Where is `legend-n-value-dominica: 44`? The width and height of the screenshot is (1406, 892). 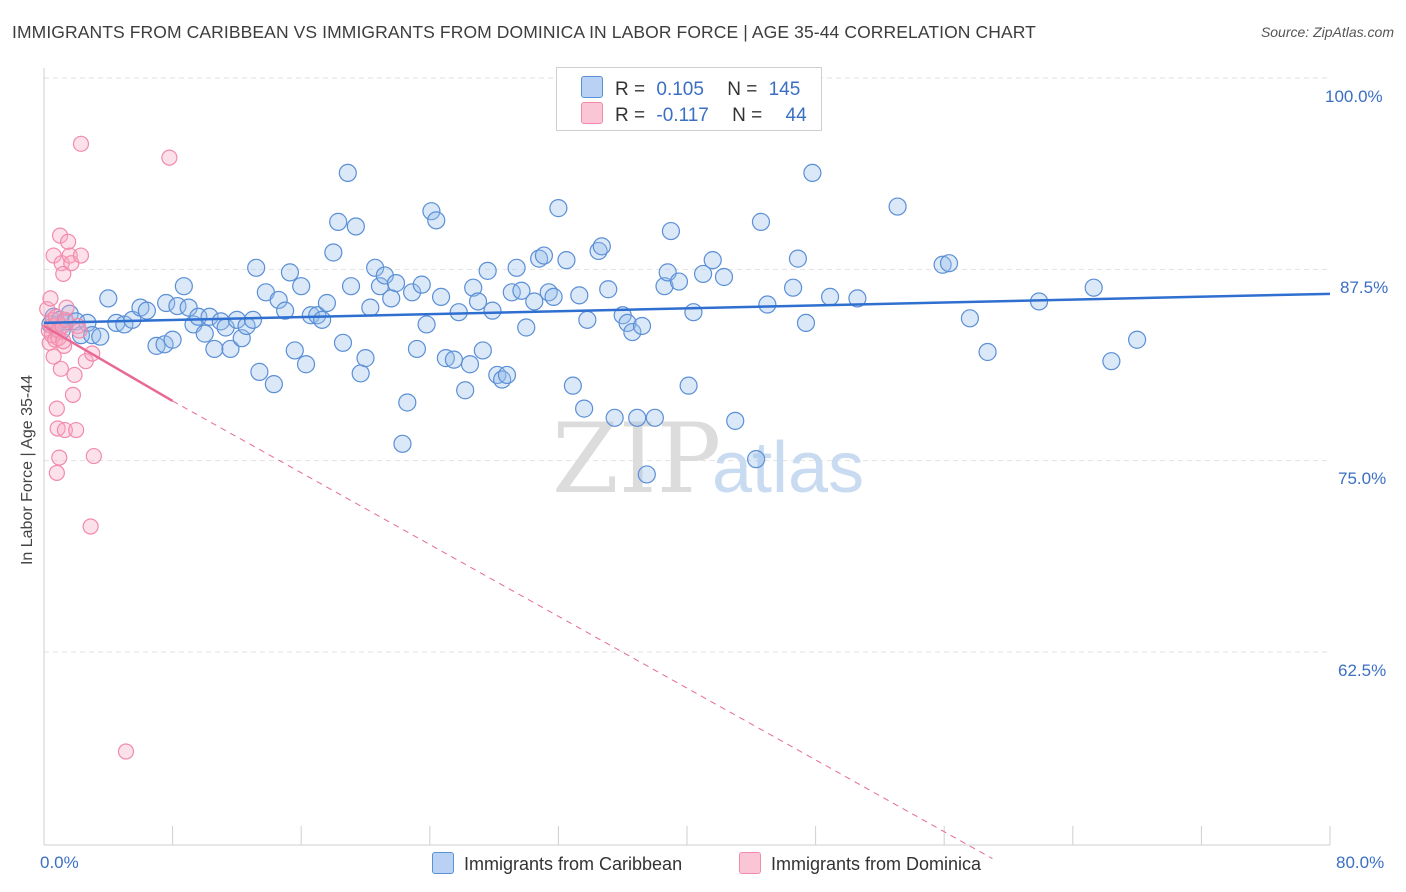 legend-n-value-dominica: 44 is located at coordinates (796, 115).